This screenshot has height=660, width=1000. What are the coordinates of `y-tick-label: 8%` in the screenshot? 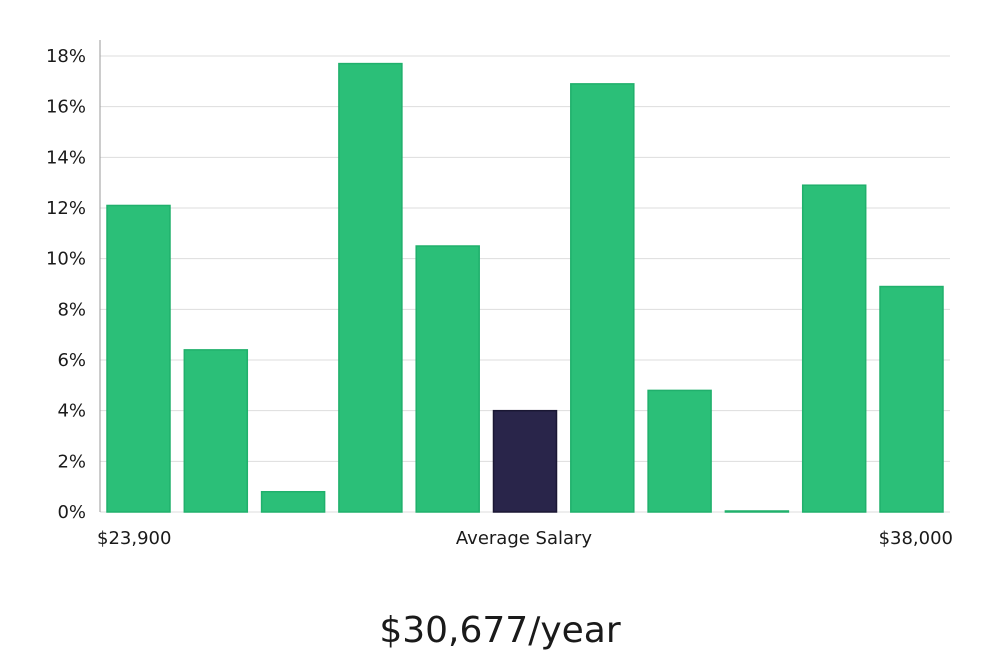 It's located at (71, 309).